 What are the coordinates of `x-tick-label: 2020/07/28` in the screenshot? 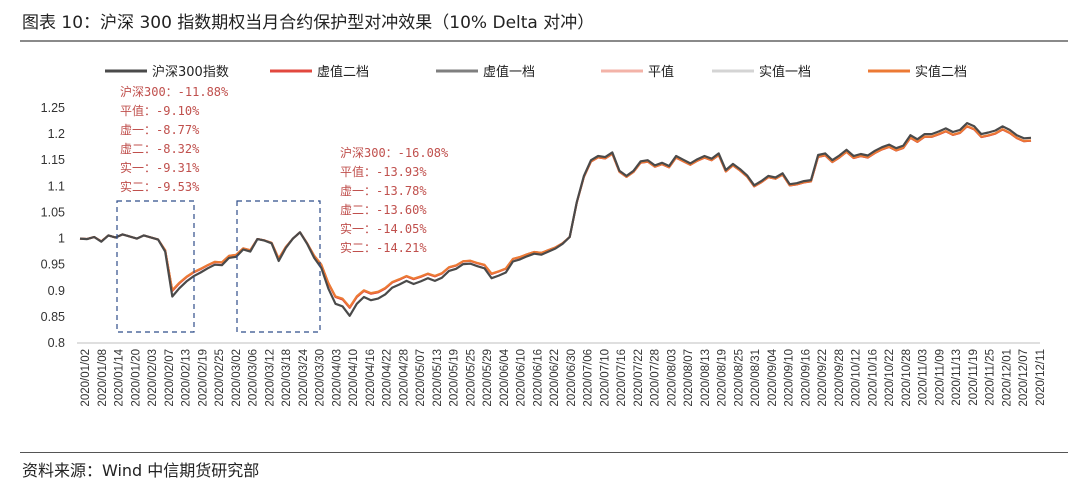 It's located at (656, 378).